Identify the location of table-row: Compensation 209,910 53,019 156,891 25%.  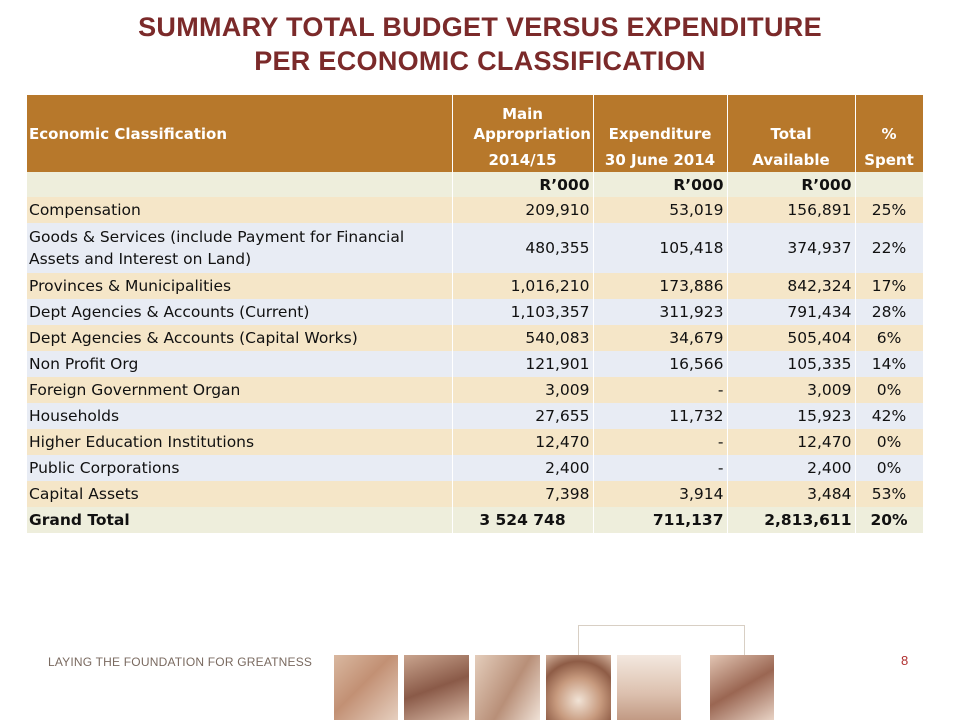
(475, 210).